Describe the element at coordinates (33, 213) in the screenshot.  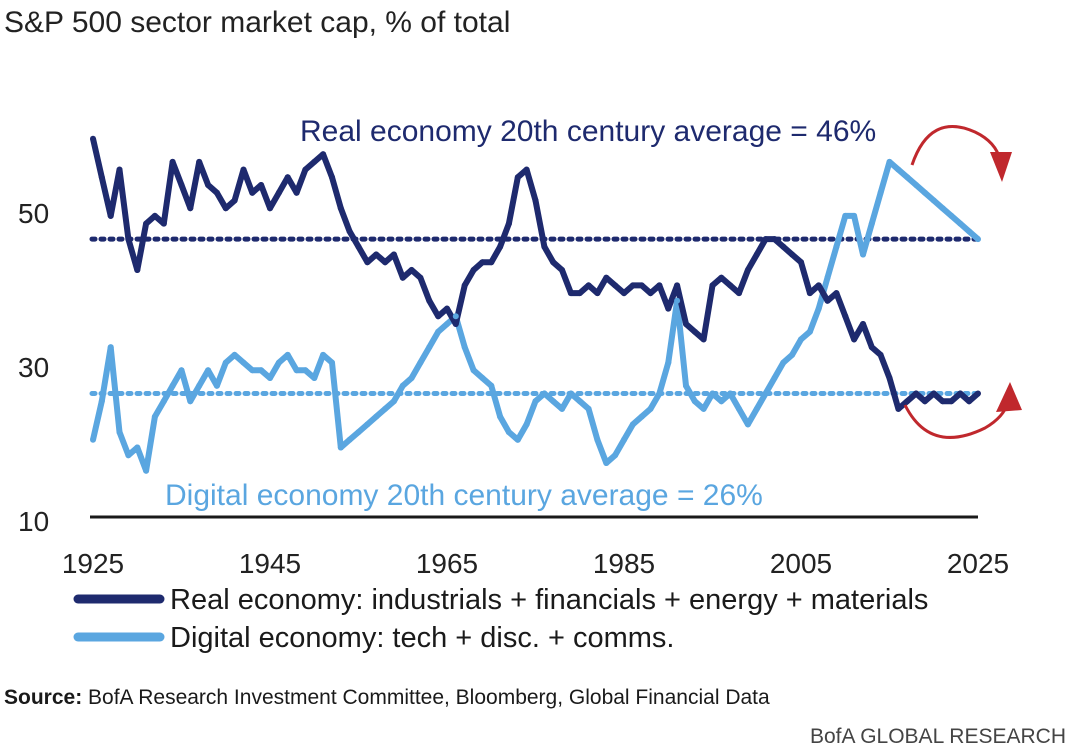
I see `y-tick-label: 50` at that location.